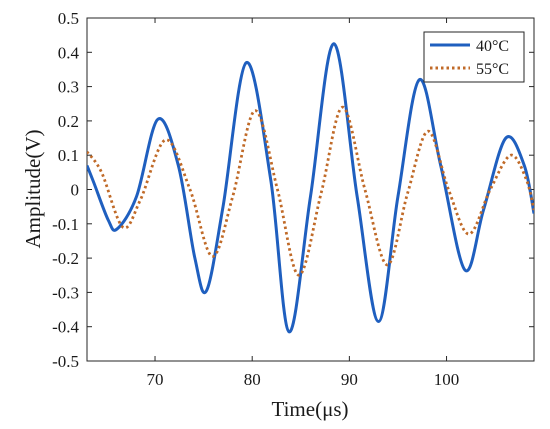 This screenshot has width=550, height=429. Describe the element at coordinates (349, 379) in the screenshot. I see `x-tick-label: 90` at that location.